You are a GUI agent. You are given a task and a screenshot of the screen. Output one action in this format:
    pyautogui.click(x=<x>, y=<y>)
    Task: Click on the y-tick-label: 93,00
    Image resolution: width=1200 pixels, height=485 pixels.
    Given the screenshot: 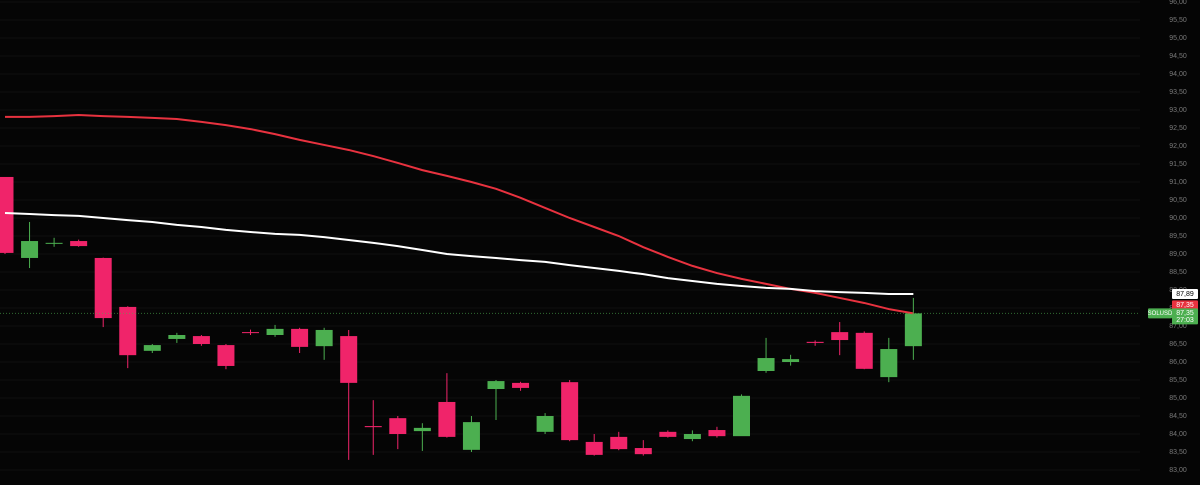 What is the action you would take?
    pyautogui.click(x=1178, y=110)
    